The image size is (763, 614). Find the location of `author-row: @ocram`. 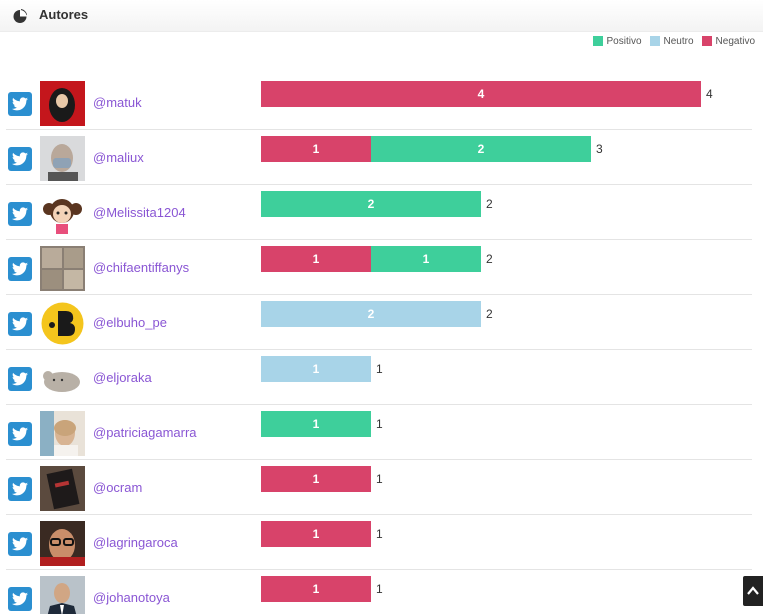

author-row: @ocram is located at coordinates (376, 487).